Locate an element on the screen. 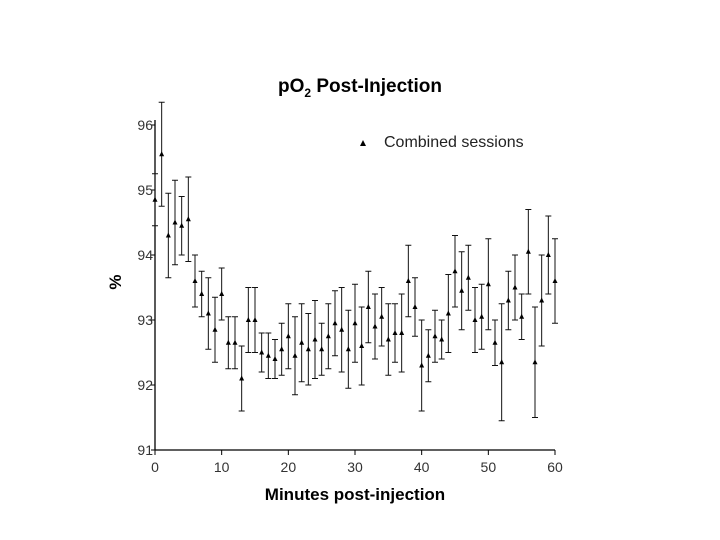 The height and width of the screenshot is (540, 720). x-axis-label: Minutes post-injection is located at coordinates (355, 494).